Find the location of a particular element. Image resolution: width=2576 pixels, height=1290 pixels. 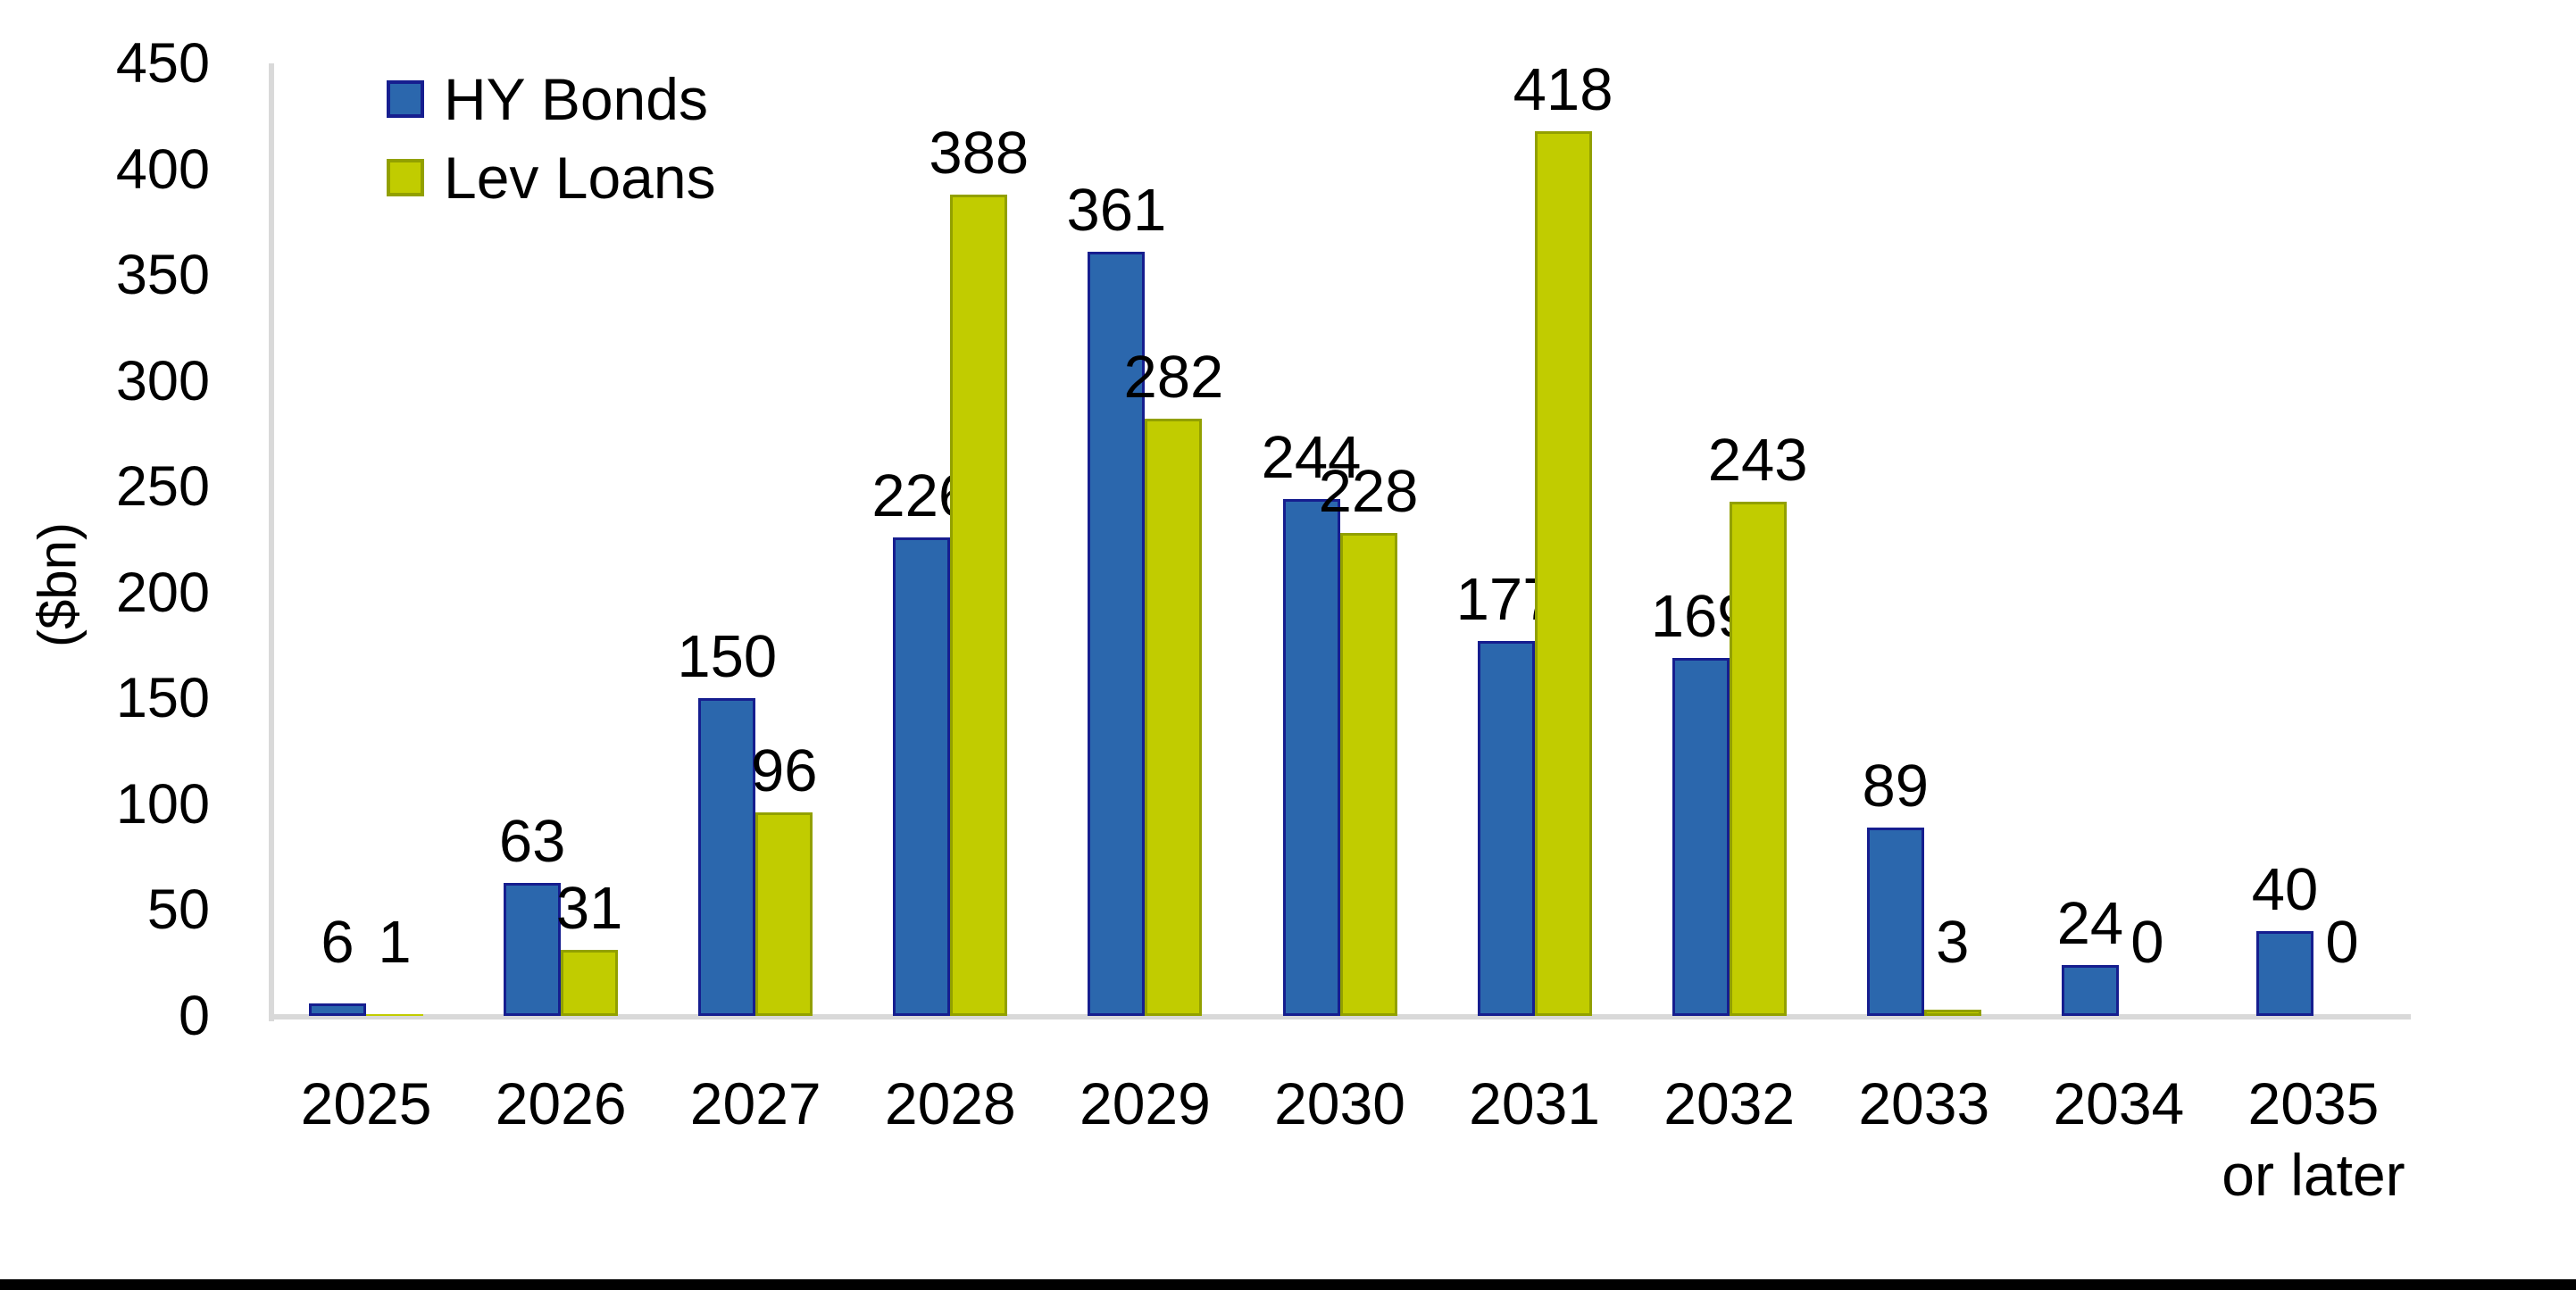

y-axis-tick-label: 350 is located at coordinates (162, 275).